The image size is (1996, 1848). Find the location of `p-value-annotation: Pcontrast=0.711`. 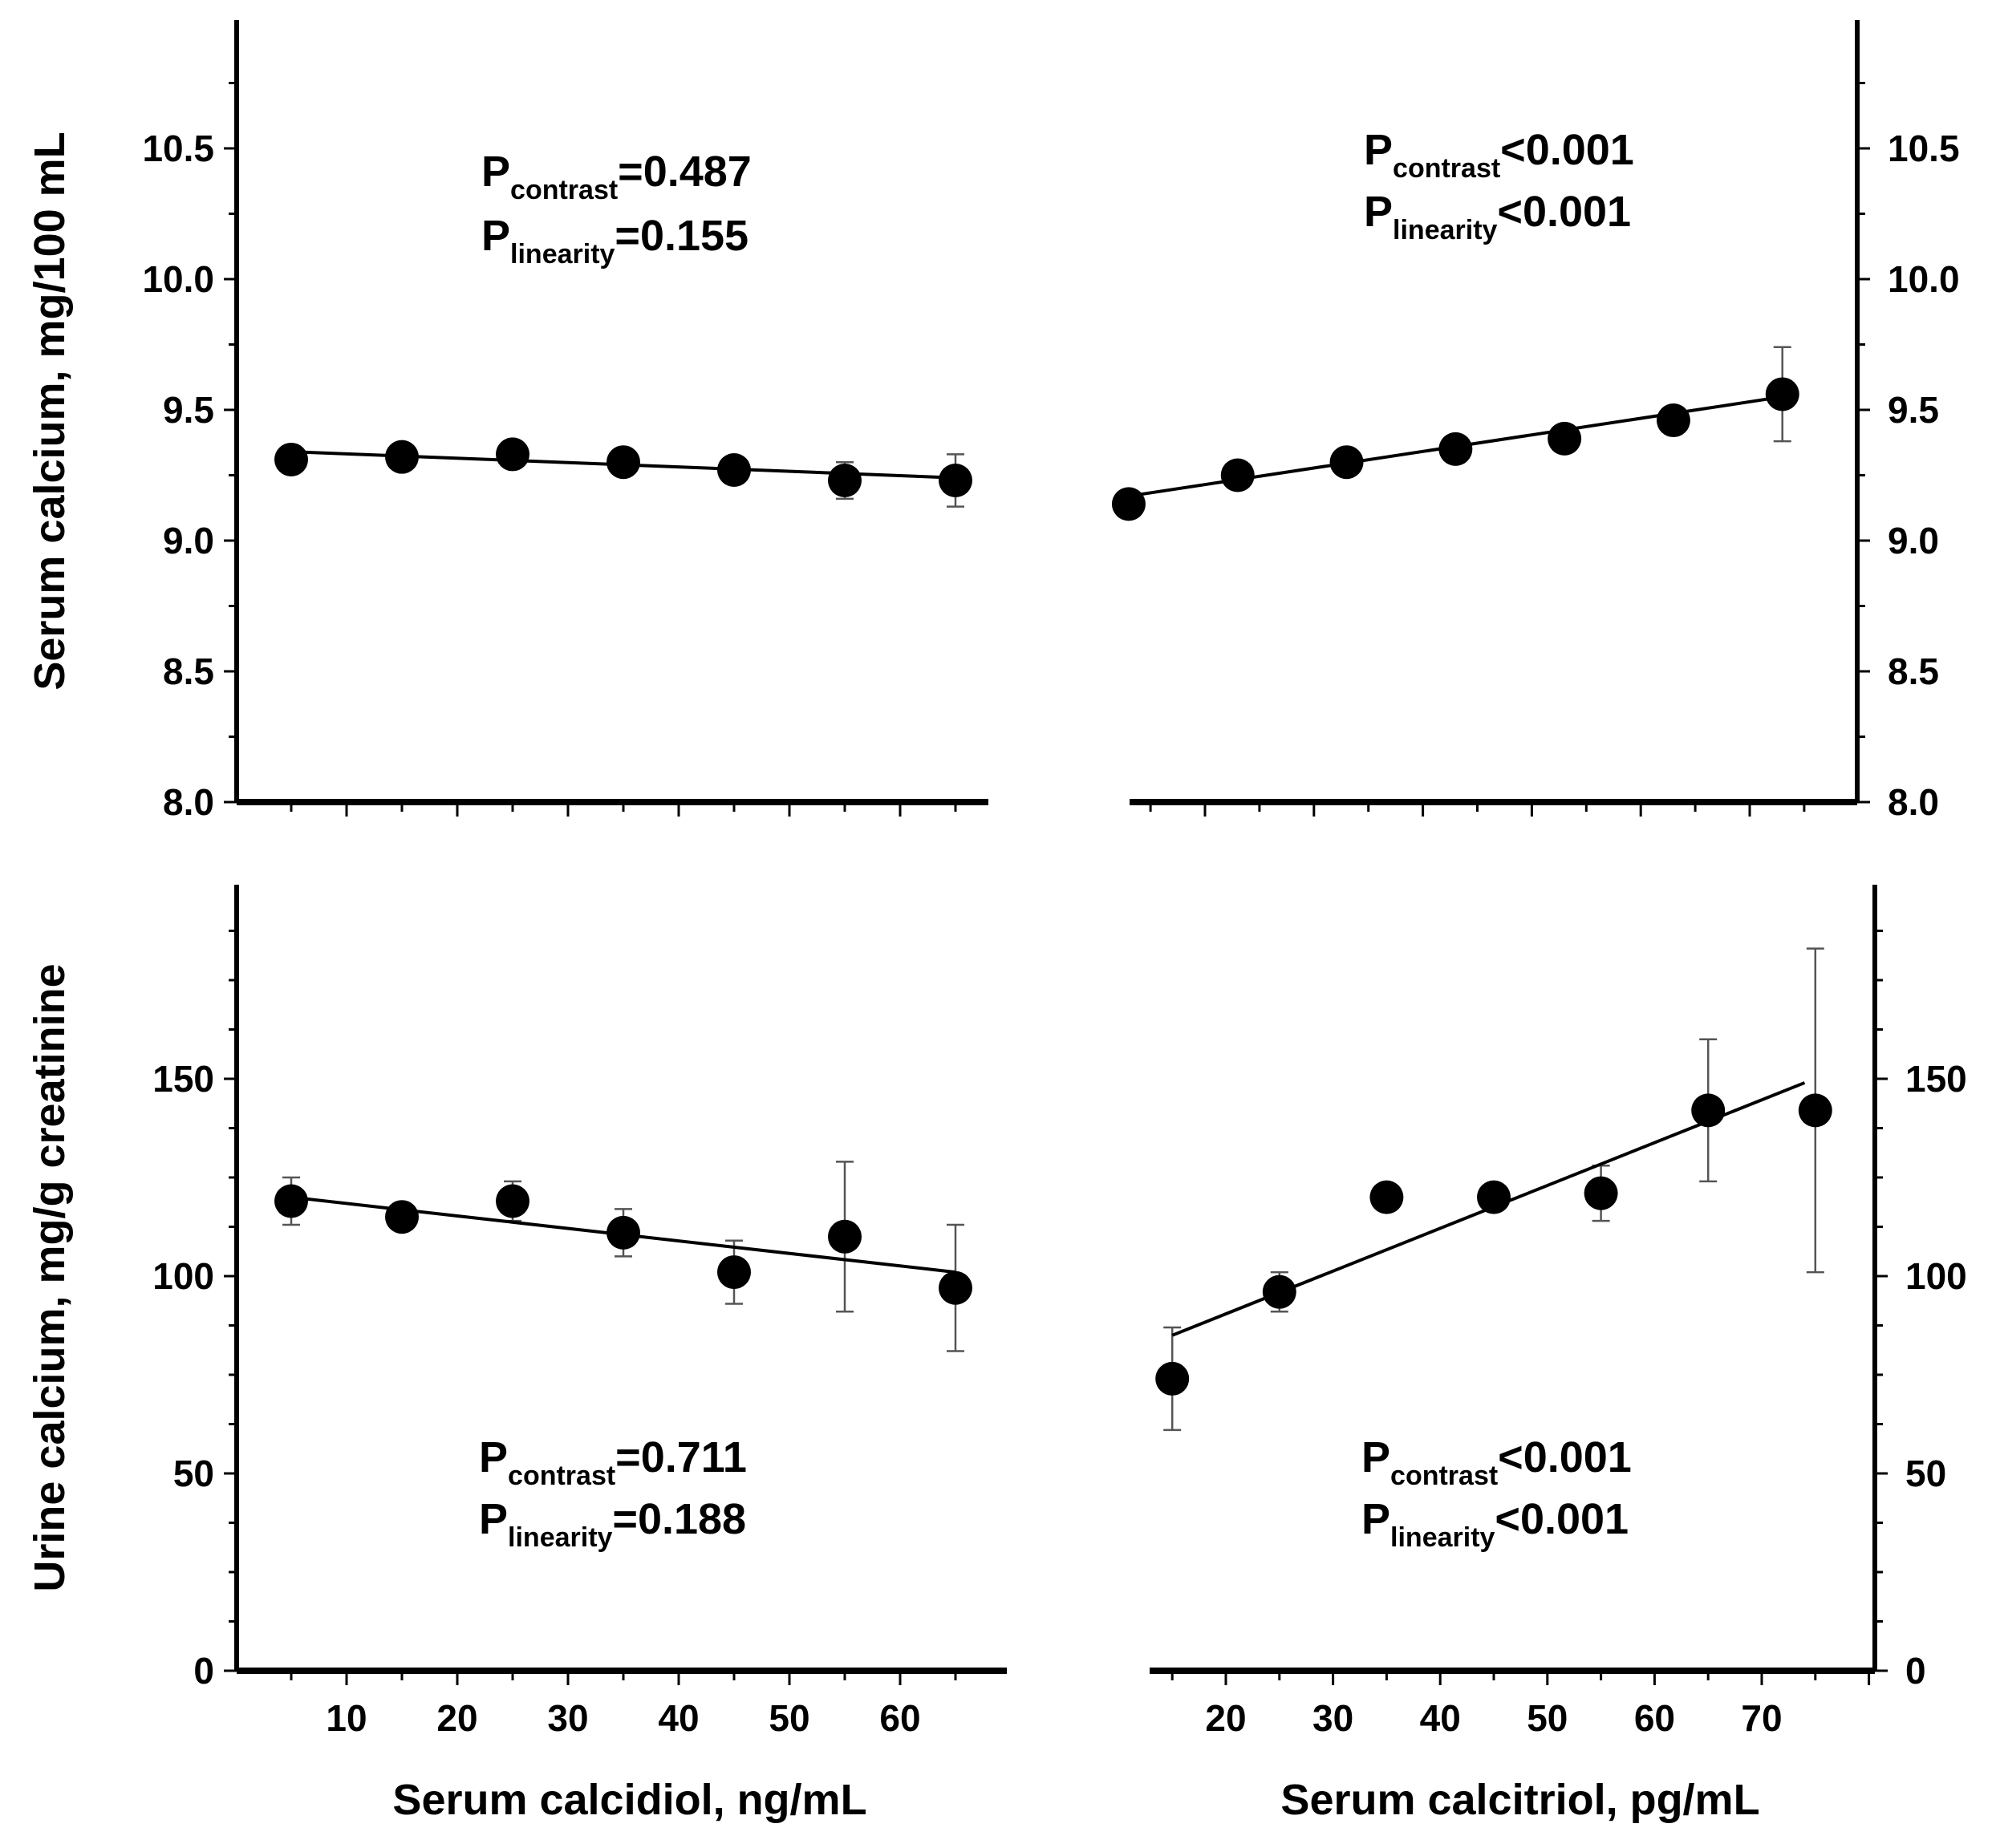

p-value-annotation: Pcontrast=0.711 is located at coordinates (613, 1462).